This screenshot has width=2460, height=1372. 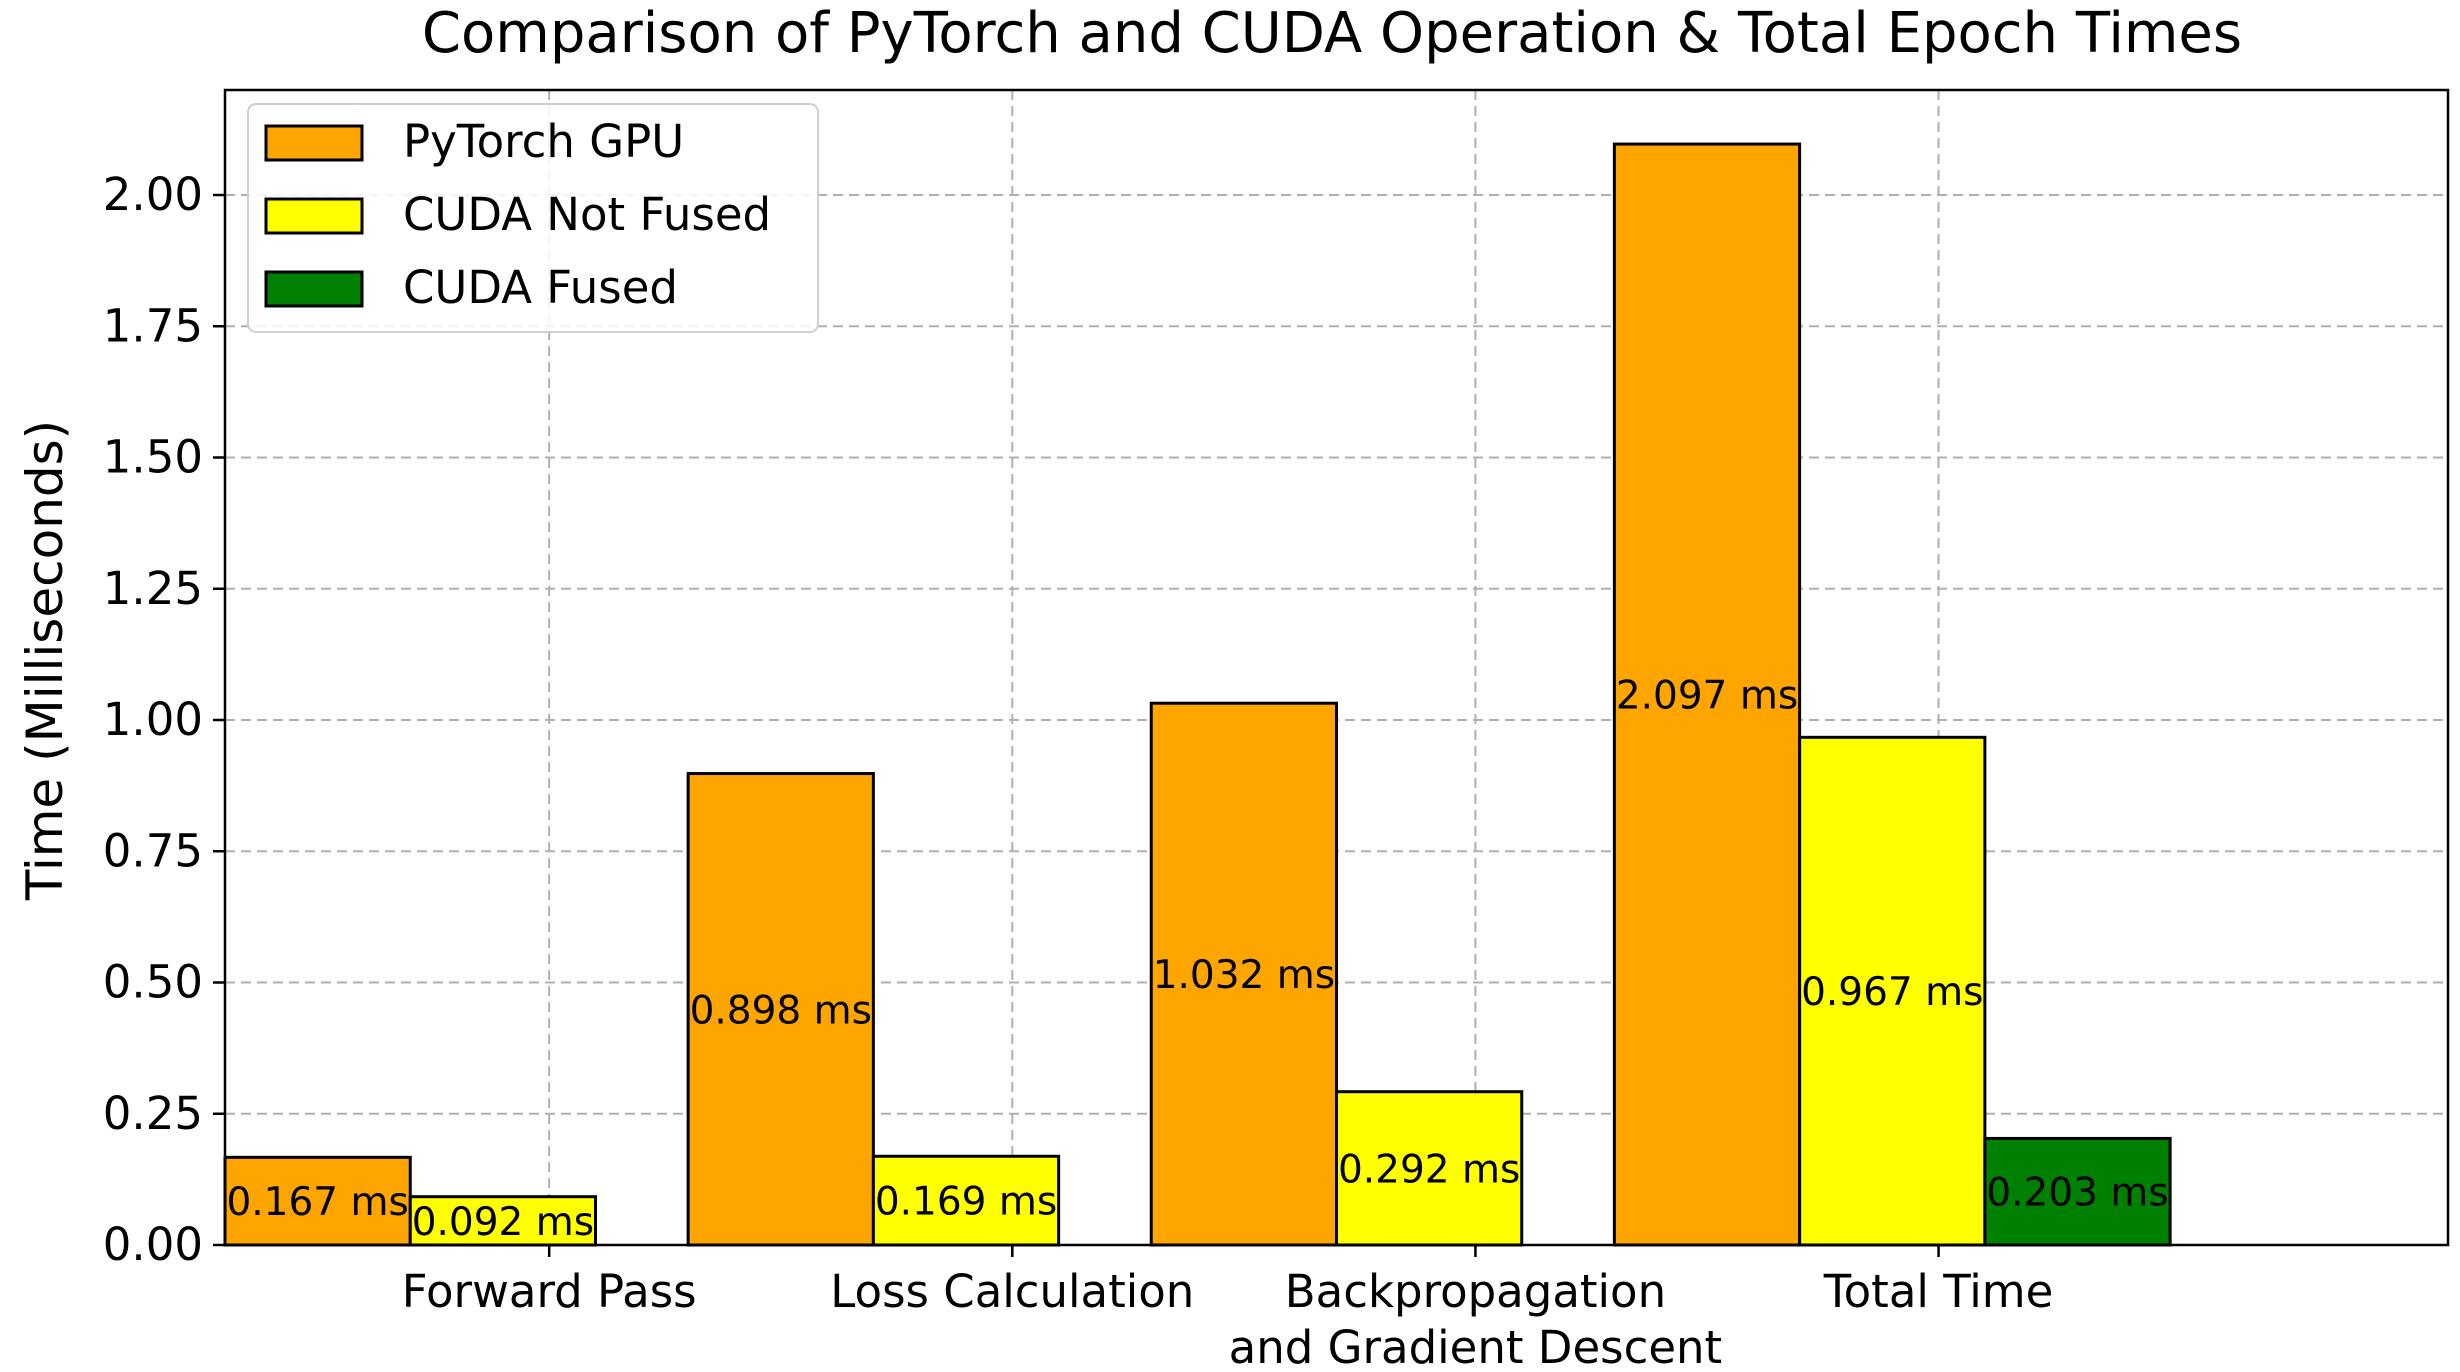 What do you see at coordinates (153, 325) in the screenshot?
I see `y-tick-label: 1.75` at bounding box center [153, 325].